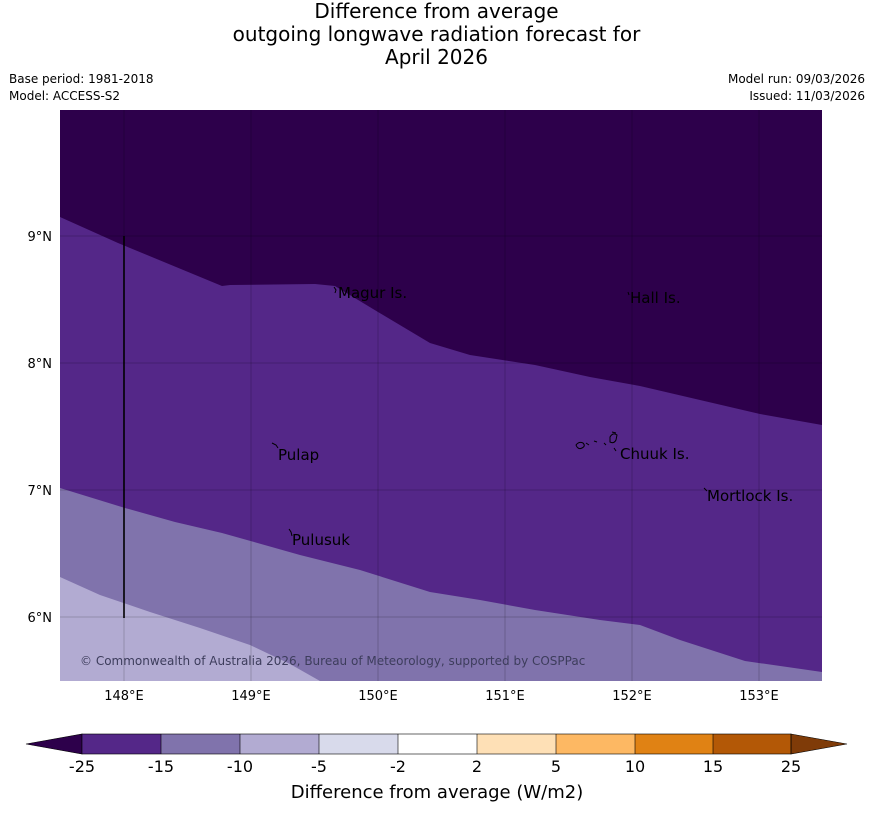  What do you see at coordinates (275, 445) in the screenshot?
I see `island-pulap` at bounding box center [275, 445].